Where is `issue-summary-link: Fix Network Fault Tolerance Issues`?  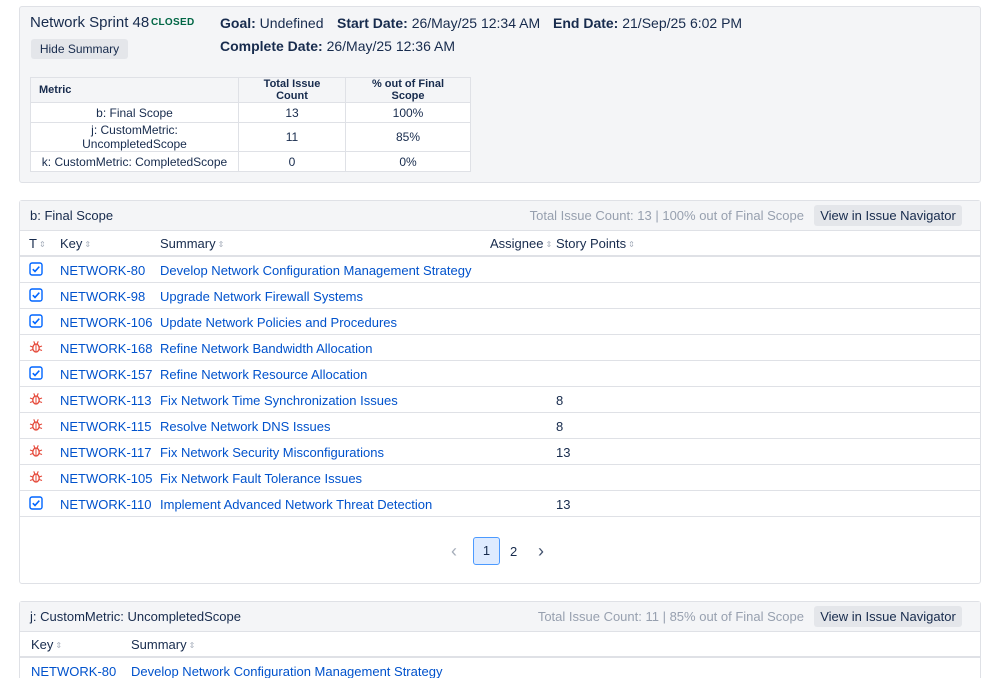
issue-summary-link: Fix Network Fault Tolerance Issues is located at coordinates (261, 478).